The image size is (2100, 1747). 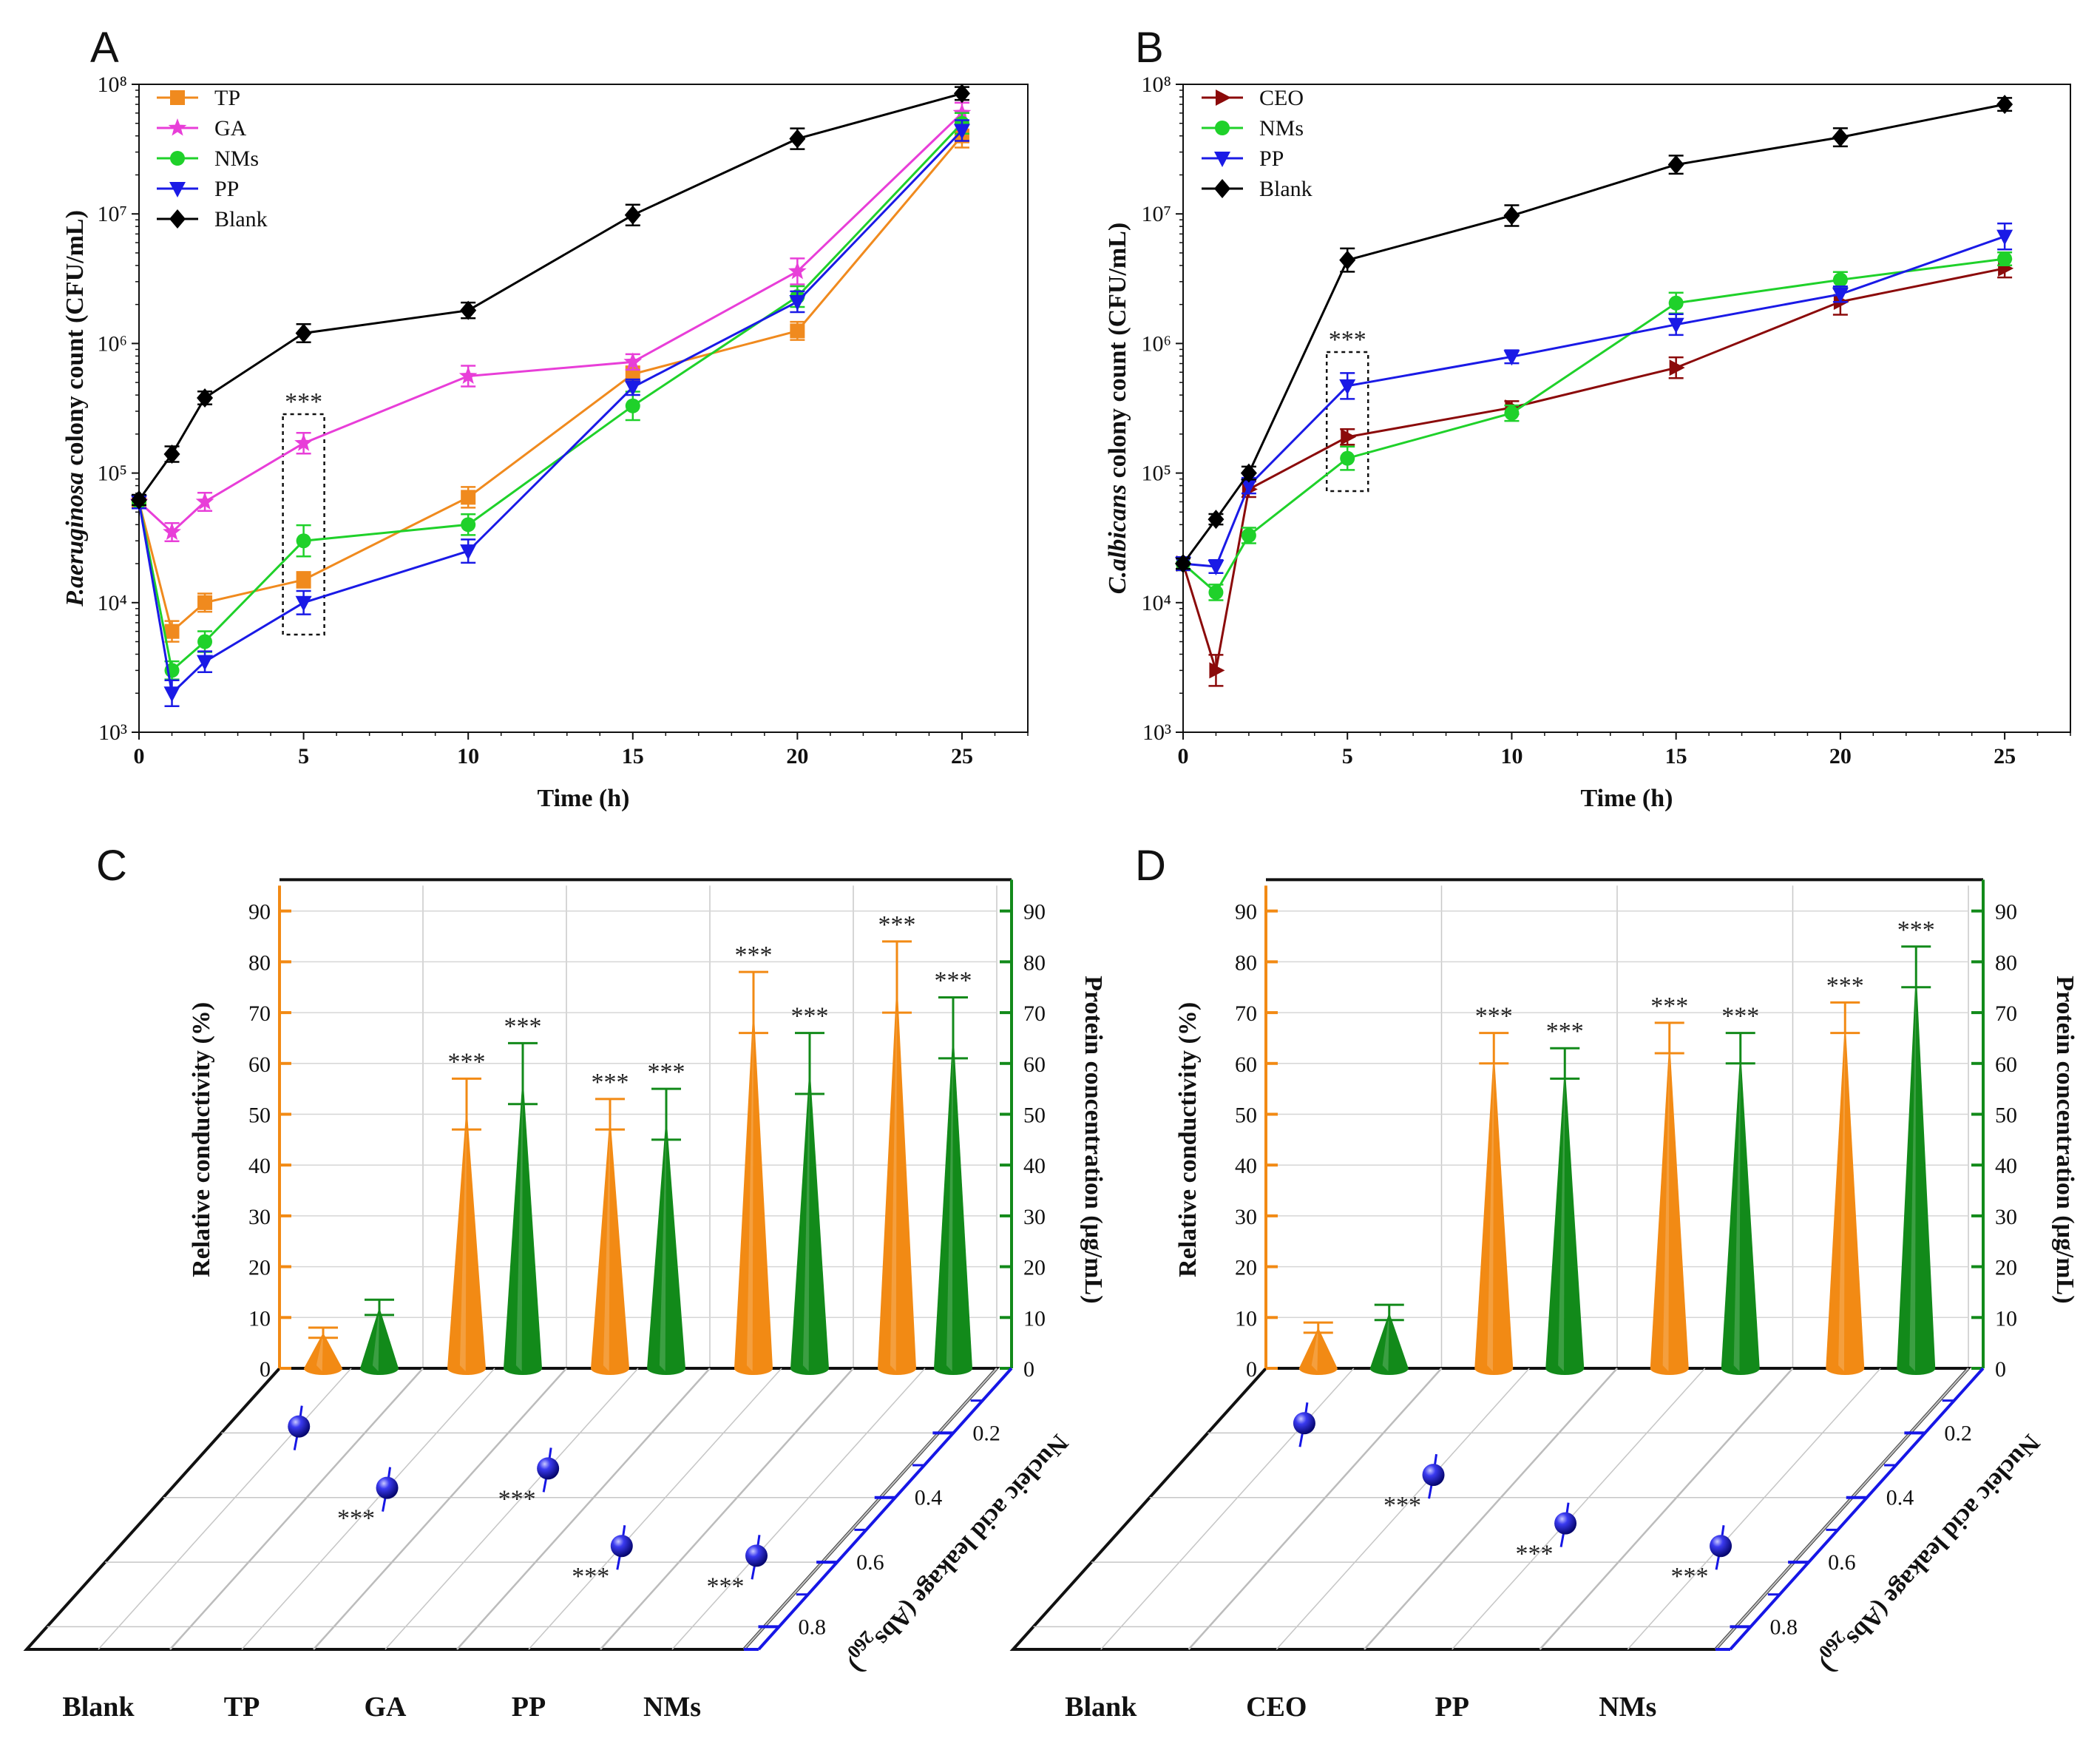 What do you see at coordinates (241, 220) in the screenshot?
I see `legend-label: Blank` at bounding box center [241, 220].